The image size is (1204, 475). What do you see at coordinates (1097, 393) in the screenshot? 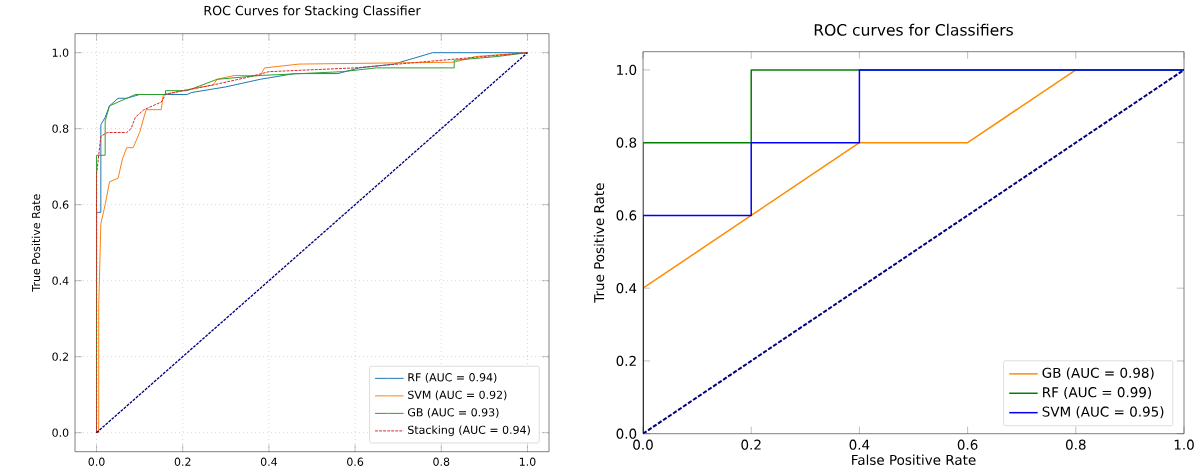
I see `legend-label: RF (AUC = 0.99)` at bounding box center [1097, 393].